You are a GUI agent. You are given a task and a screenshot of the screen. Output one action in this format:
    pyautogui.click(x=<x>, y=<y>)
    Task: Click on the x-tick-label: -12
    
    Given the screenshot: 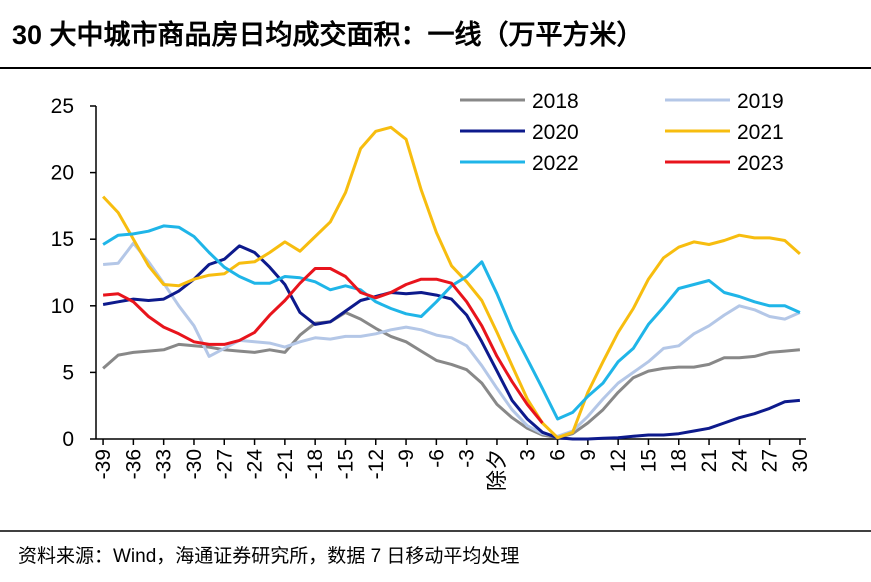 What is the action you would take?
    pyautogui.click(x=376, y=464)
    